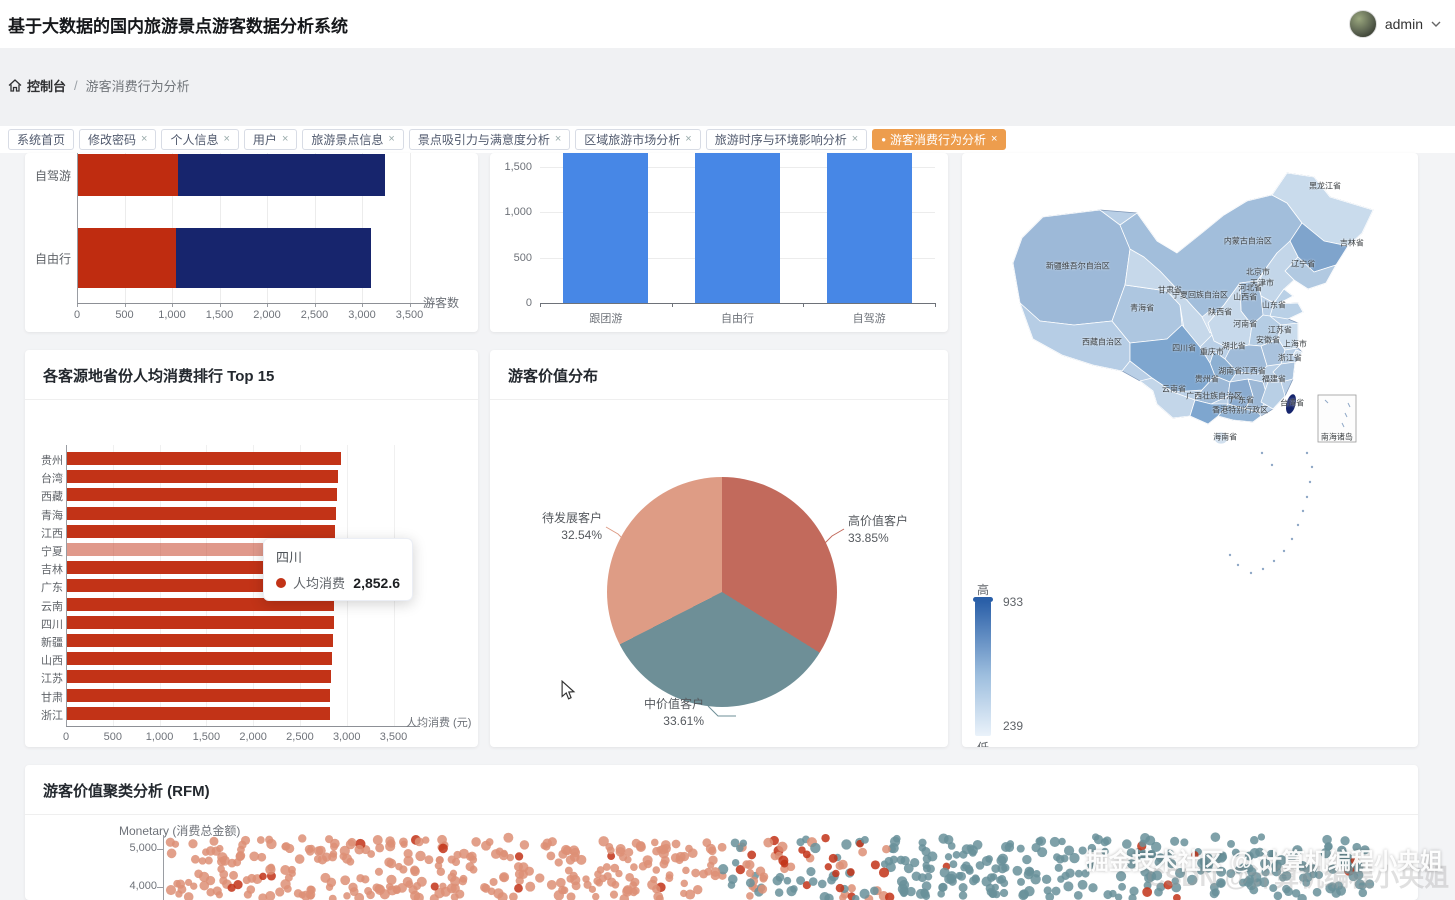 This screenshot has width=1455, height=900. What do you see at coordinates (725, 621) in the screenshot?
I see `pie-leader-lines` at bounding box center [725, 621].